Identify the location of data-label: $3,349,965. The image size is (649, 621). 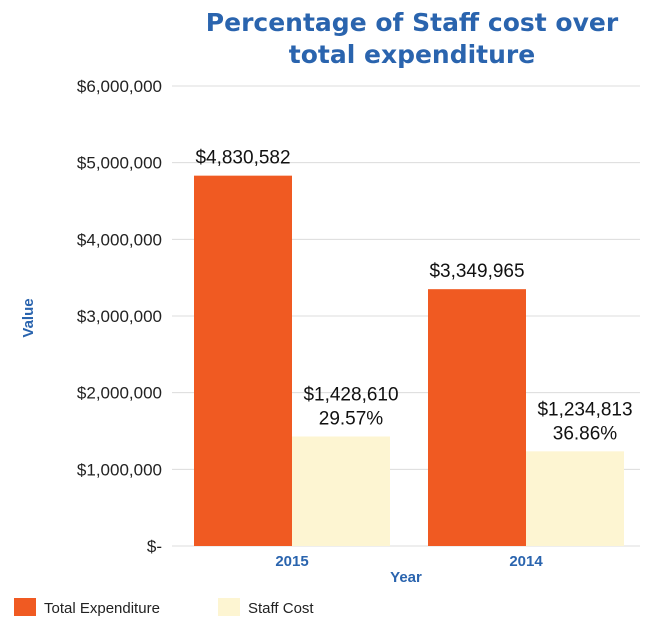
(476, 271).